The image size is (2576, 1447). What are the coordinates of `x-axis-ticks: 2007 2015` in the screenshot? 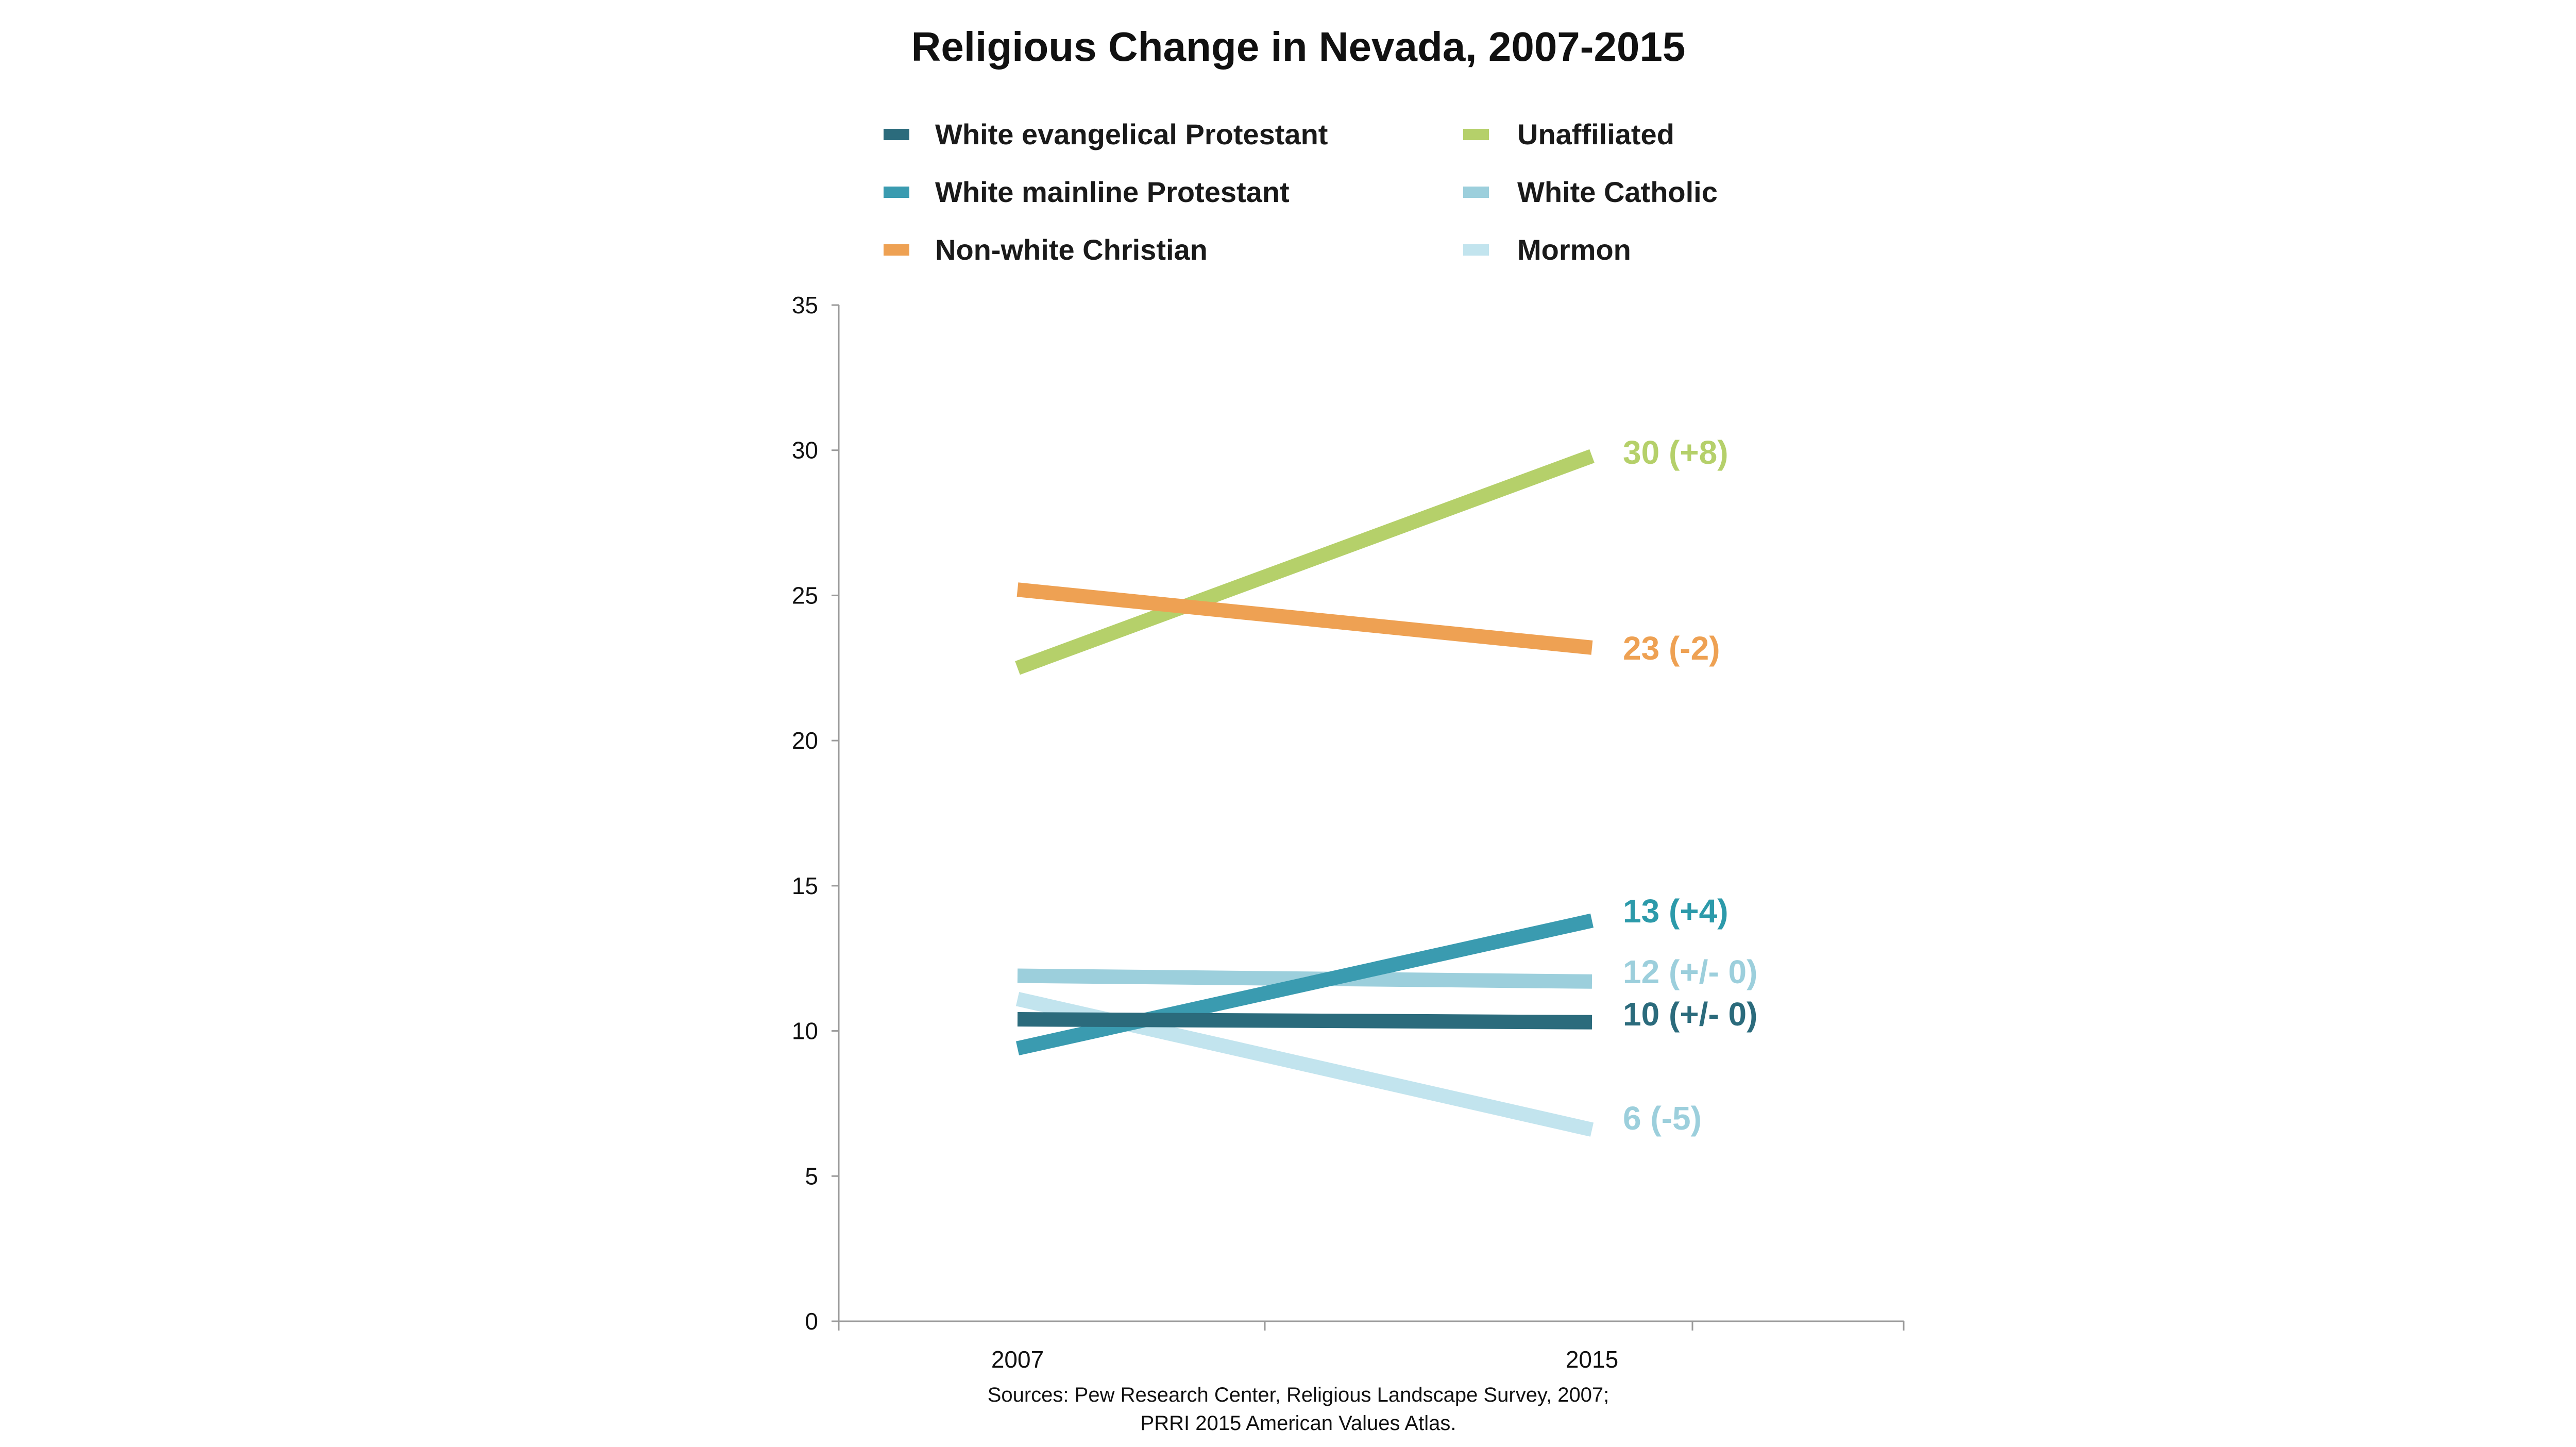 It's located at (1371, 1347).